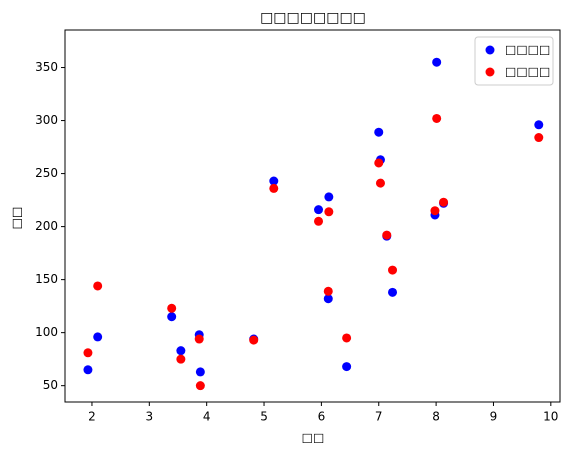 The height and width of the screenshot is (455, 571). I want to click on y-tick-label: 200, so click(46, 226).